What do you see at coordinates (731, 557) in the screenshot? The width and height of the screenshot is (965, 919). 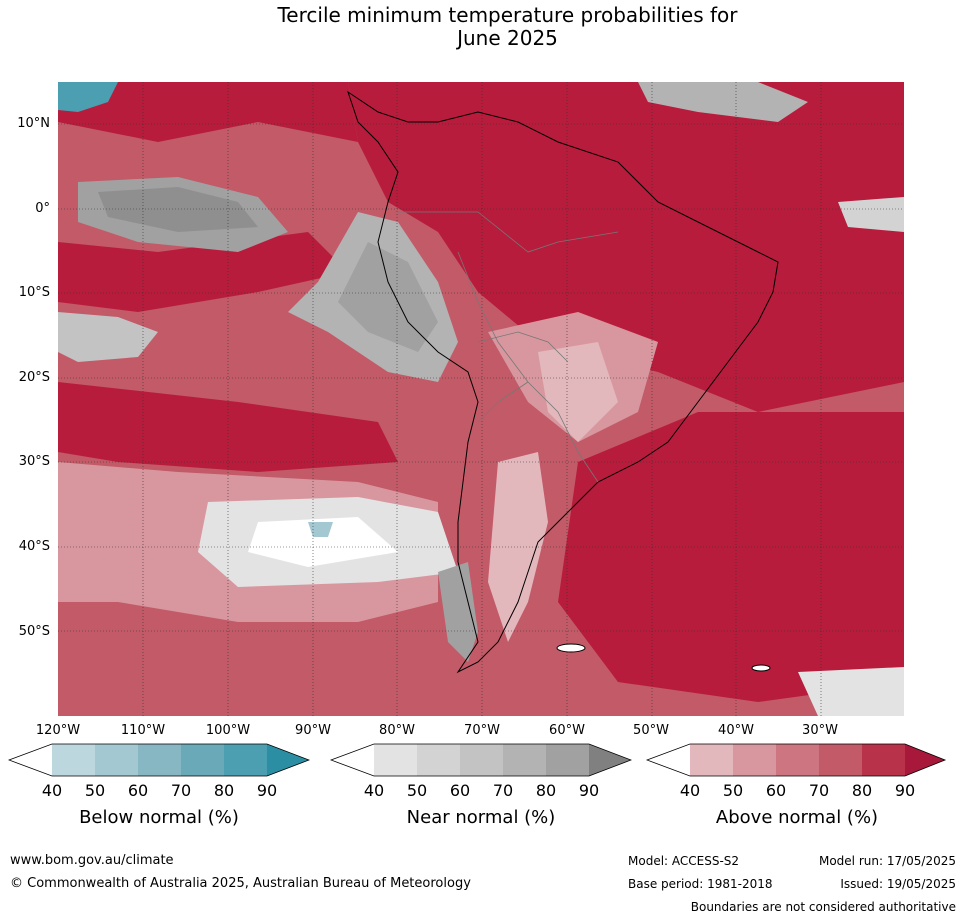 I see `above-normal-90-southatlantic` at bounding box center [731, 557].